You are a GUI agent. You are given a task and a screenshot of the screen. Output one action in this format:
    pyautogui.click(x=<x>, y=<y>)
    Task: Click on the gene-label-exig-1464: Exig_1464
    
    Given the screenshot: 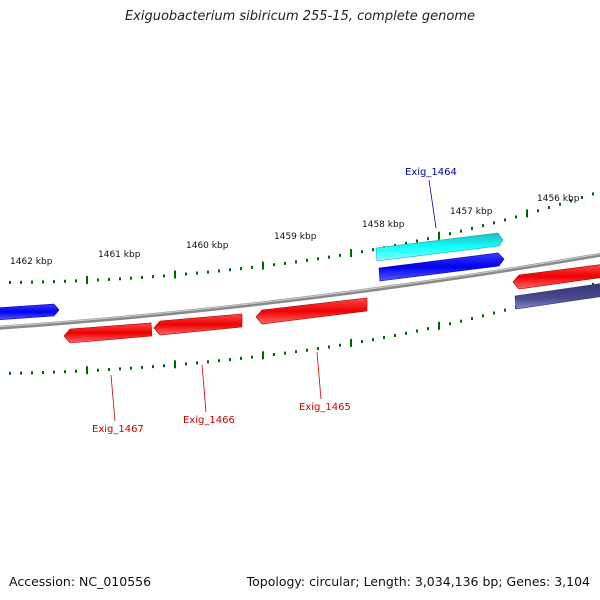 What is the action you would take?
    pyautogui.click(x=431, y=172)
    